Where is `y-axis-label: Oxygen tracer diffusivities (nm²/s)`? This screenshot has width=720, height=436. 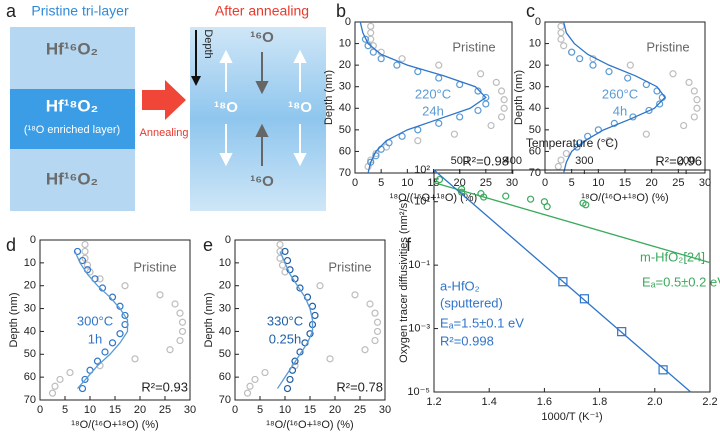
y-axis-label: Oxygen tracer diffusivities (nm²/s) is located at coordinates (404, 281).